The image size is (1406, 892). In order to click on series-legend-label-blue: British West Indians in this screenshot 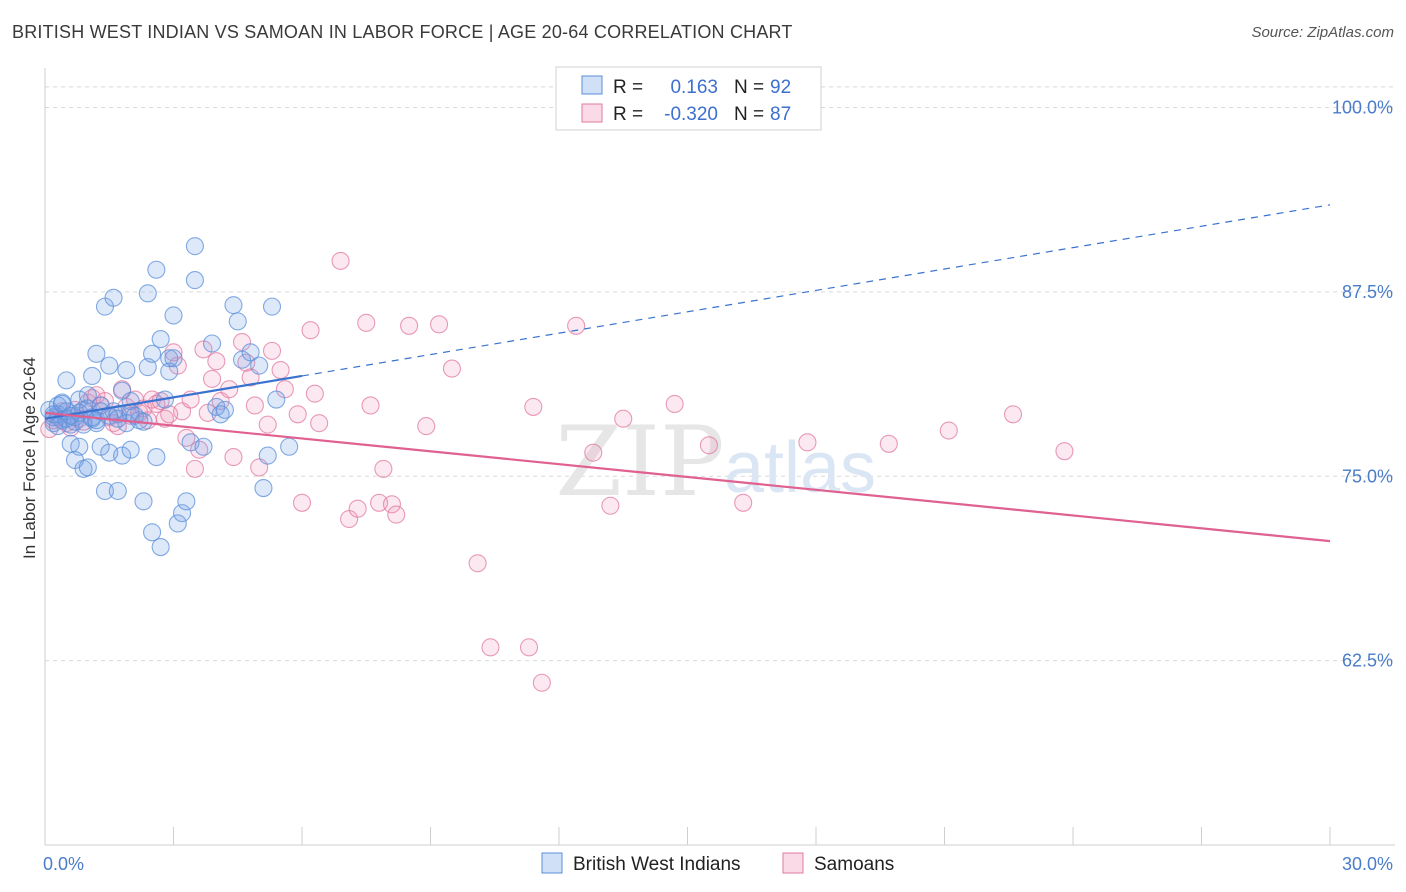, I will do `click(657, 864)`.